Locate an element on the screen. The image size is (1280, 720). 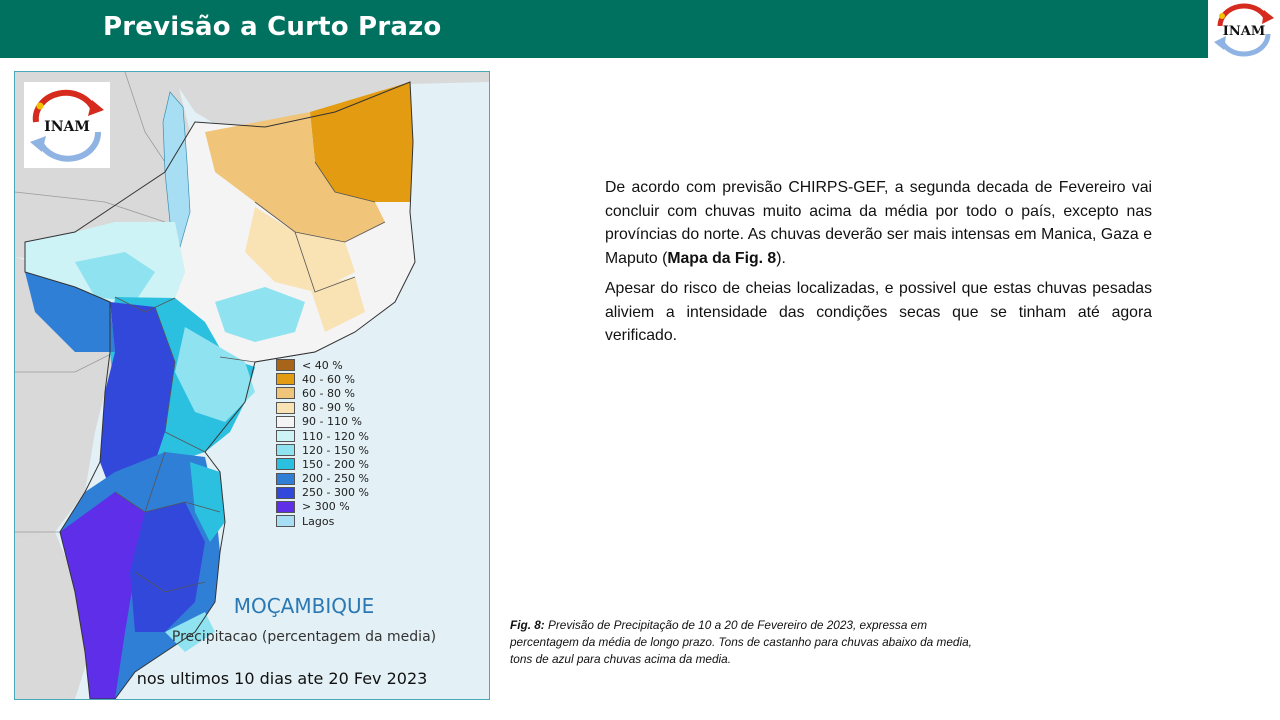
legend-item: 80 - 90 % is located at coordinates (322, 408).